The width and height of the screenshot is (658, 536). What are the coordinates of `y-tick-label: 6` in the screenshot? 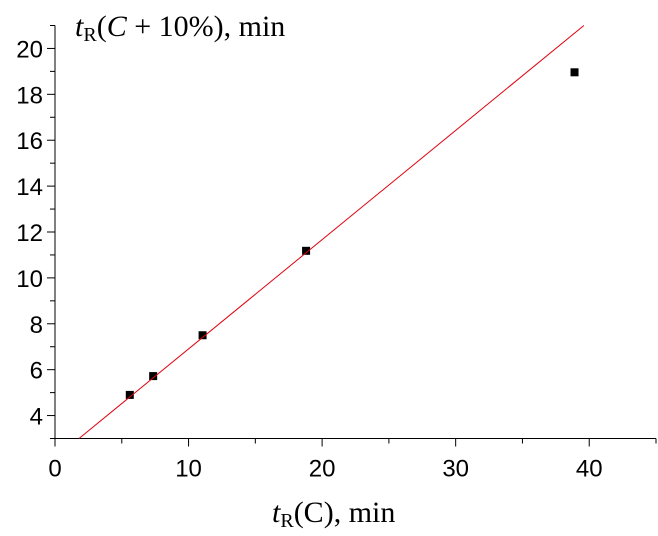 It's located at (36, 371).